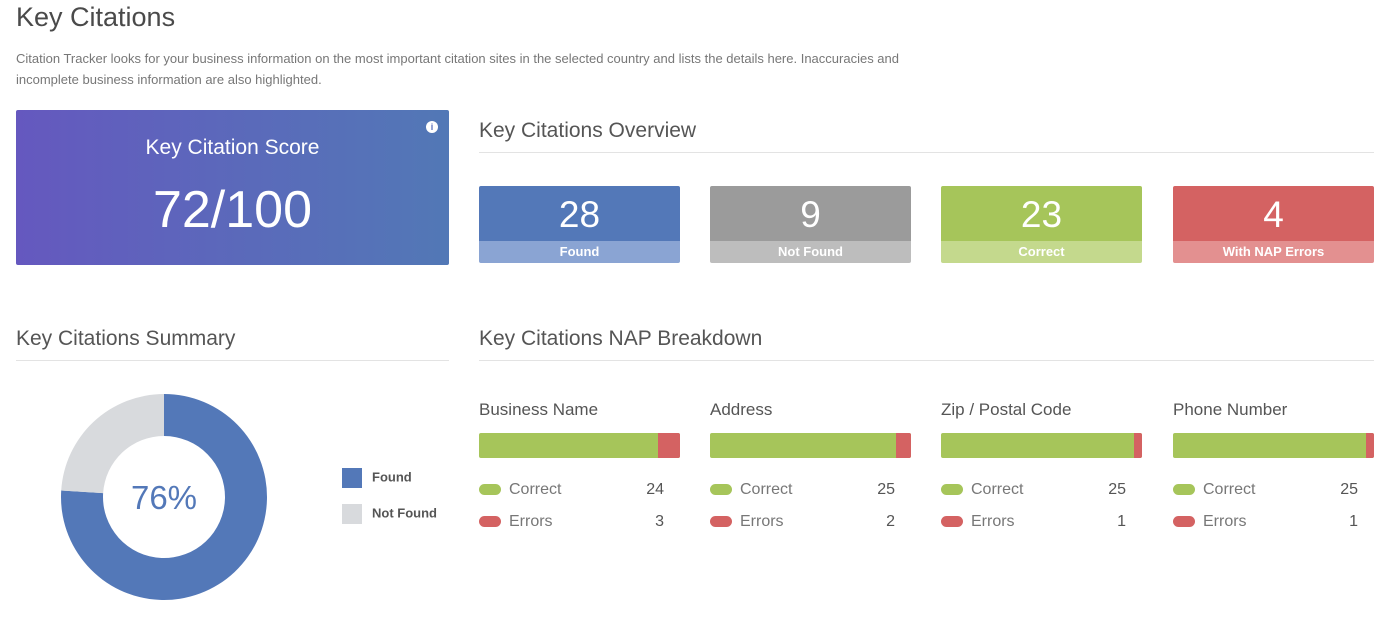 The height and width of the screenshot is (633, 1385). What do you see at coordinates (96, 17) in the screenshot?
I see `page-title: Key Citations` at bounding box center [96, 17].